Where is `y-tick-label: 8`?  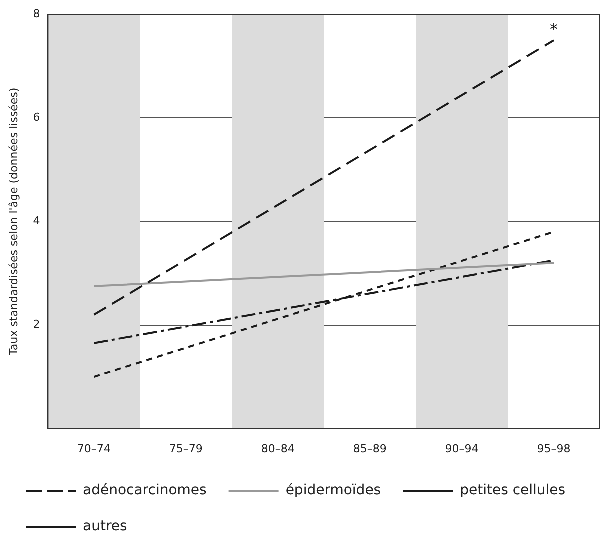 y-tick-label: 8 is located at coordinates (36, 13).